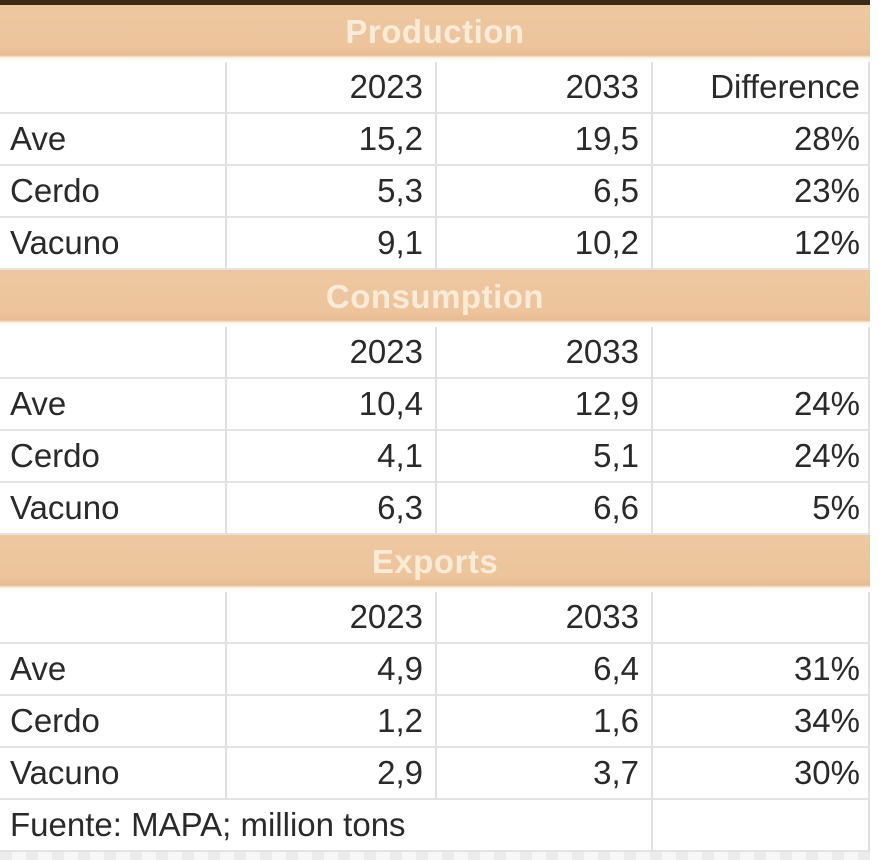  What do you see at coordinates (761, 774) in the screenshot?
I see `diff-cell: 30%` at bounding box center [761, 774].